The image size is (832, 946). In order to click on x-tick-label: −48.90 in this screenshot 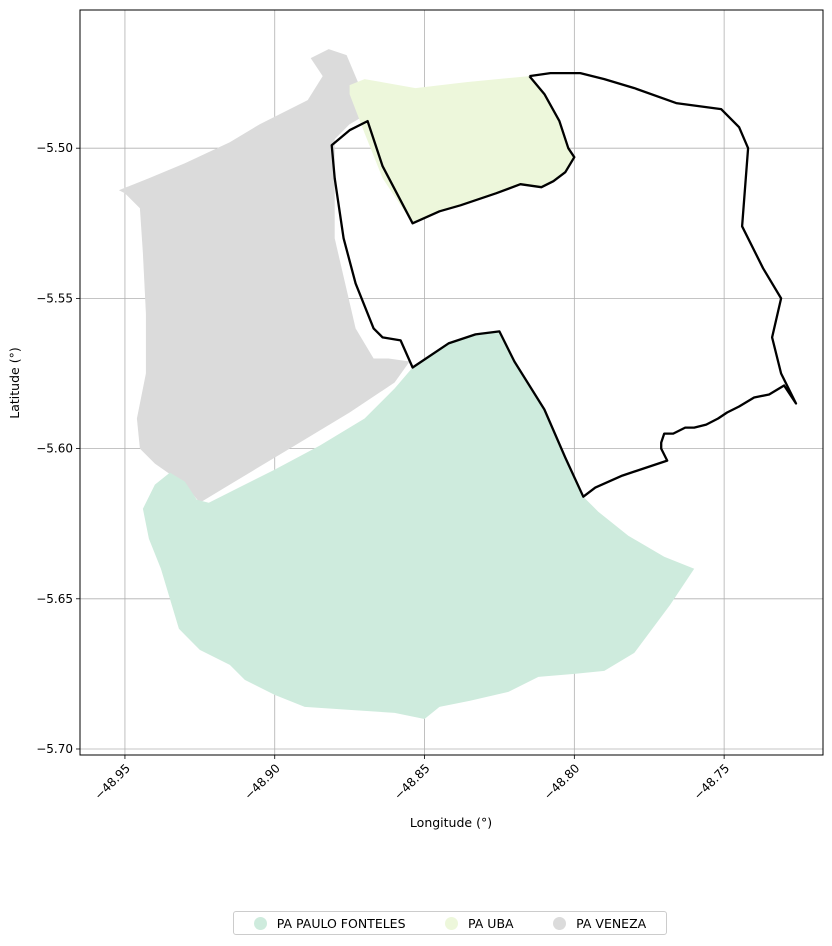, I will do `click(262, 781)`.